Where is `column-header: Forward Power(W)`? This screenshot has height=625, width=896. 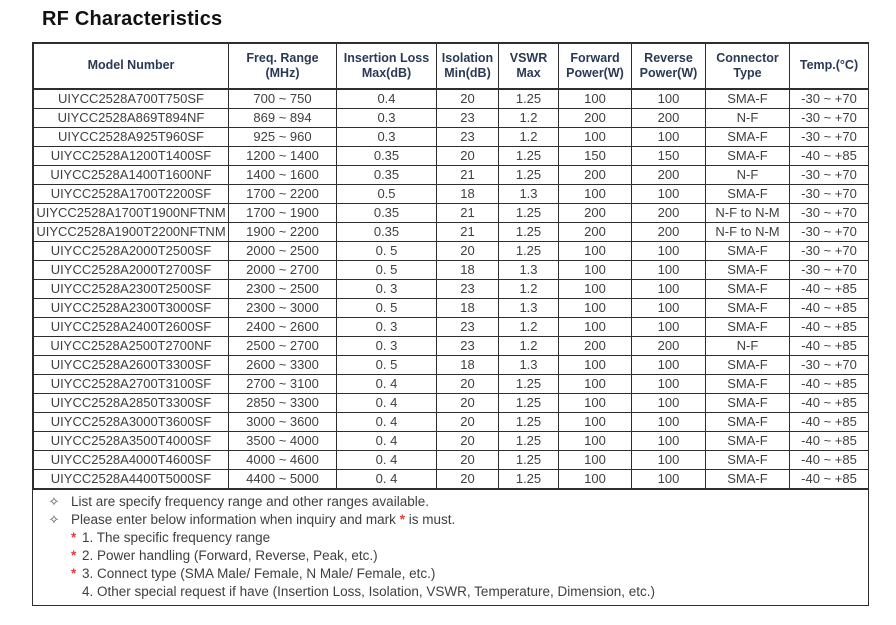
column-header: Forward Power(W) is located at coordinates (595, 66).